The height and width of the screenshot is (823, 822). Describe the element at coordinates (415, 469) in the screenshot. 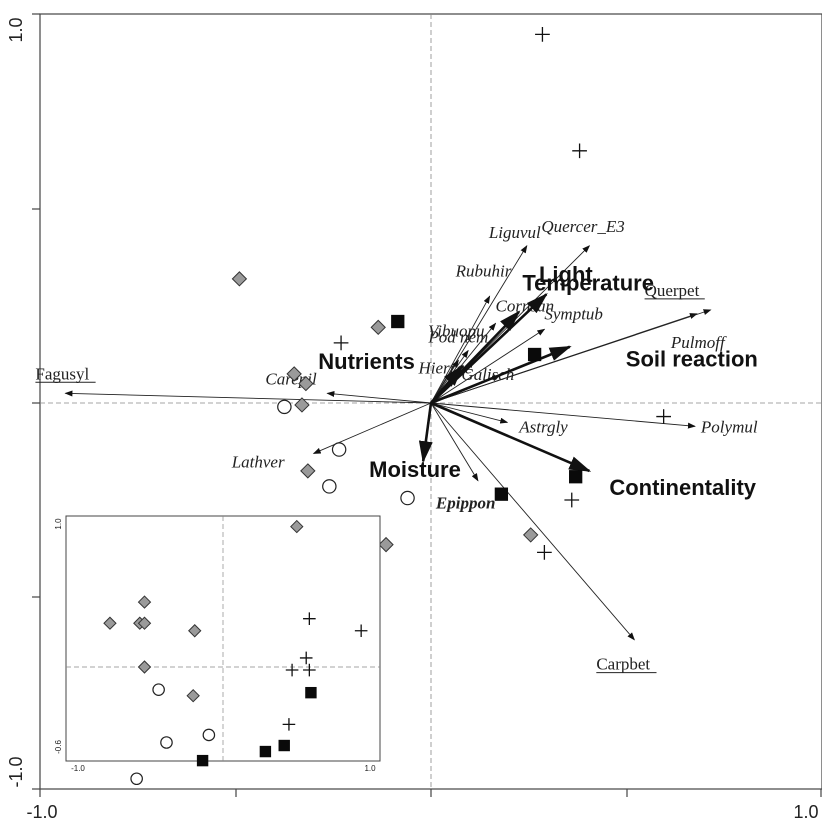

I see `env-label: Moisture` at that location.